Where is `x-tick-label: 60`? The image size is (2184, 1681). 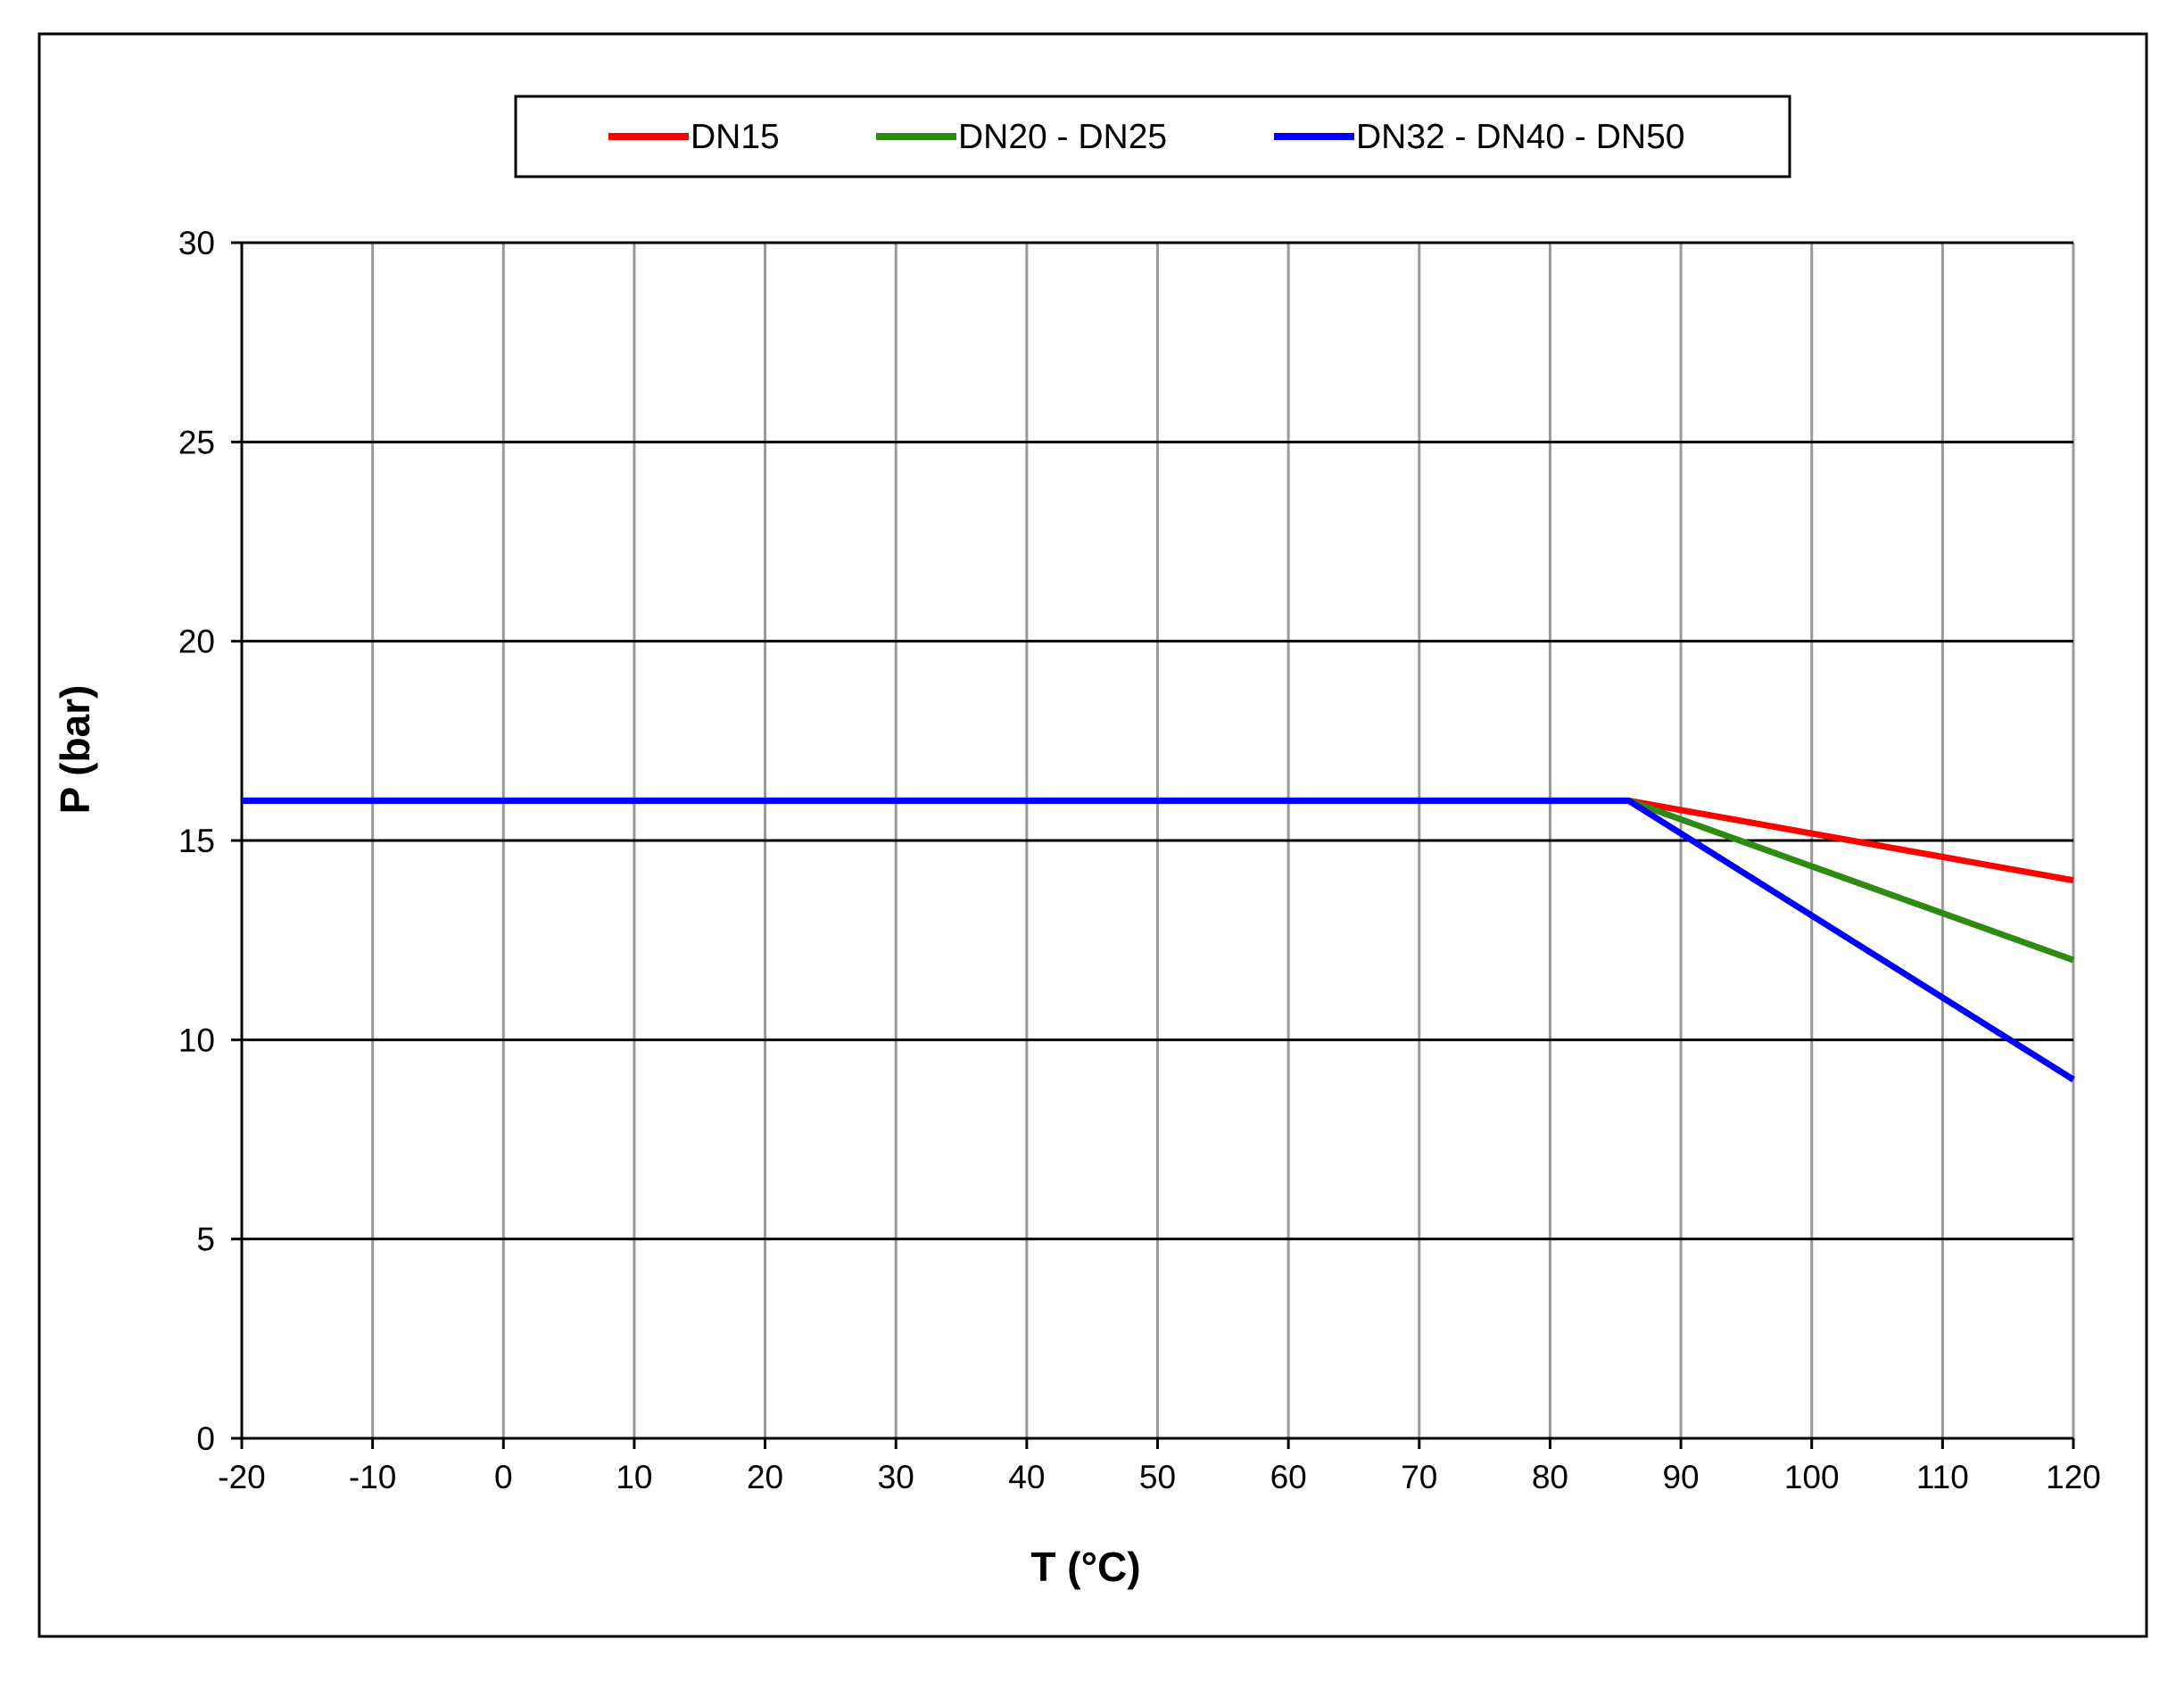 x-tick-label: 60 is located at coordinates (1288, 1477).